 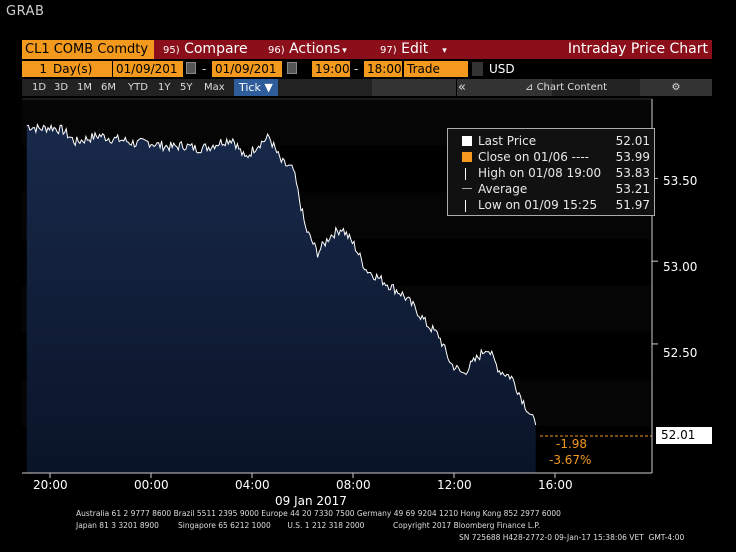 What do you see at coordinates (552, 189) in the screenshot?
I see `legend-row-average: Average 53.21` at bounding box center [552, 189].